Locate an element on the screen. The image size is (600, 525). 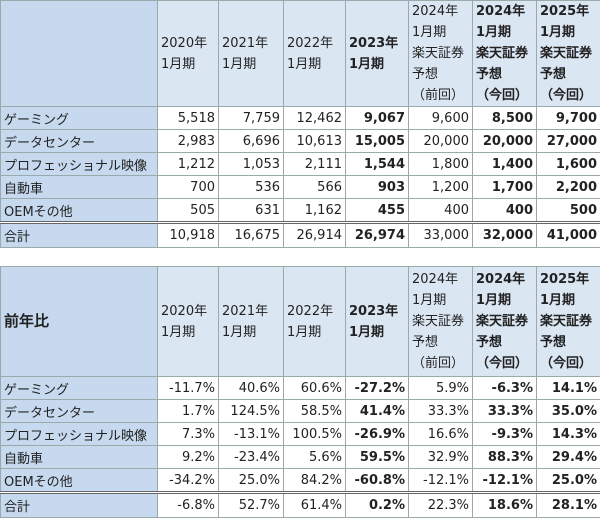
data-row: OEMその他 505 631 1,162 455 400 400 500 is located at coordinates (300, 210).